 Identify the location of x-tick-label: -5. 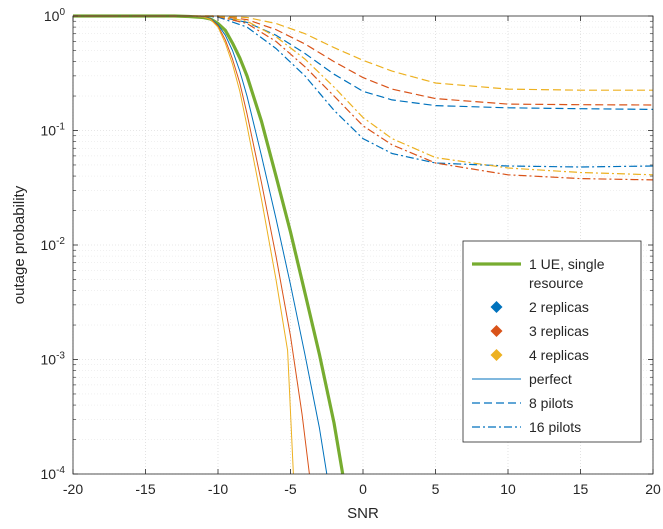
(290, 489).